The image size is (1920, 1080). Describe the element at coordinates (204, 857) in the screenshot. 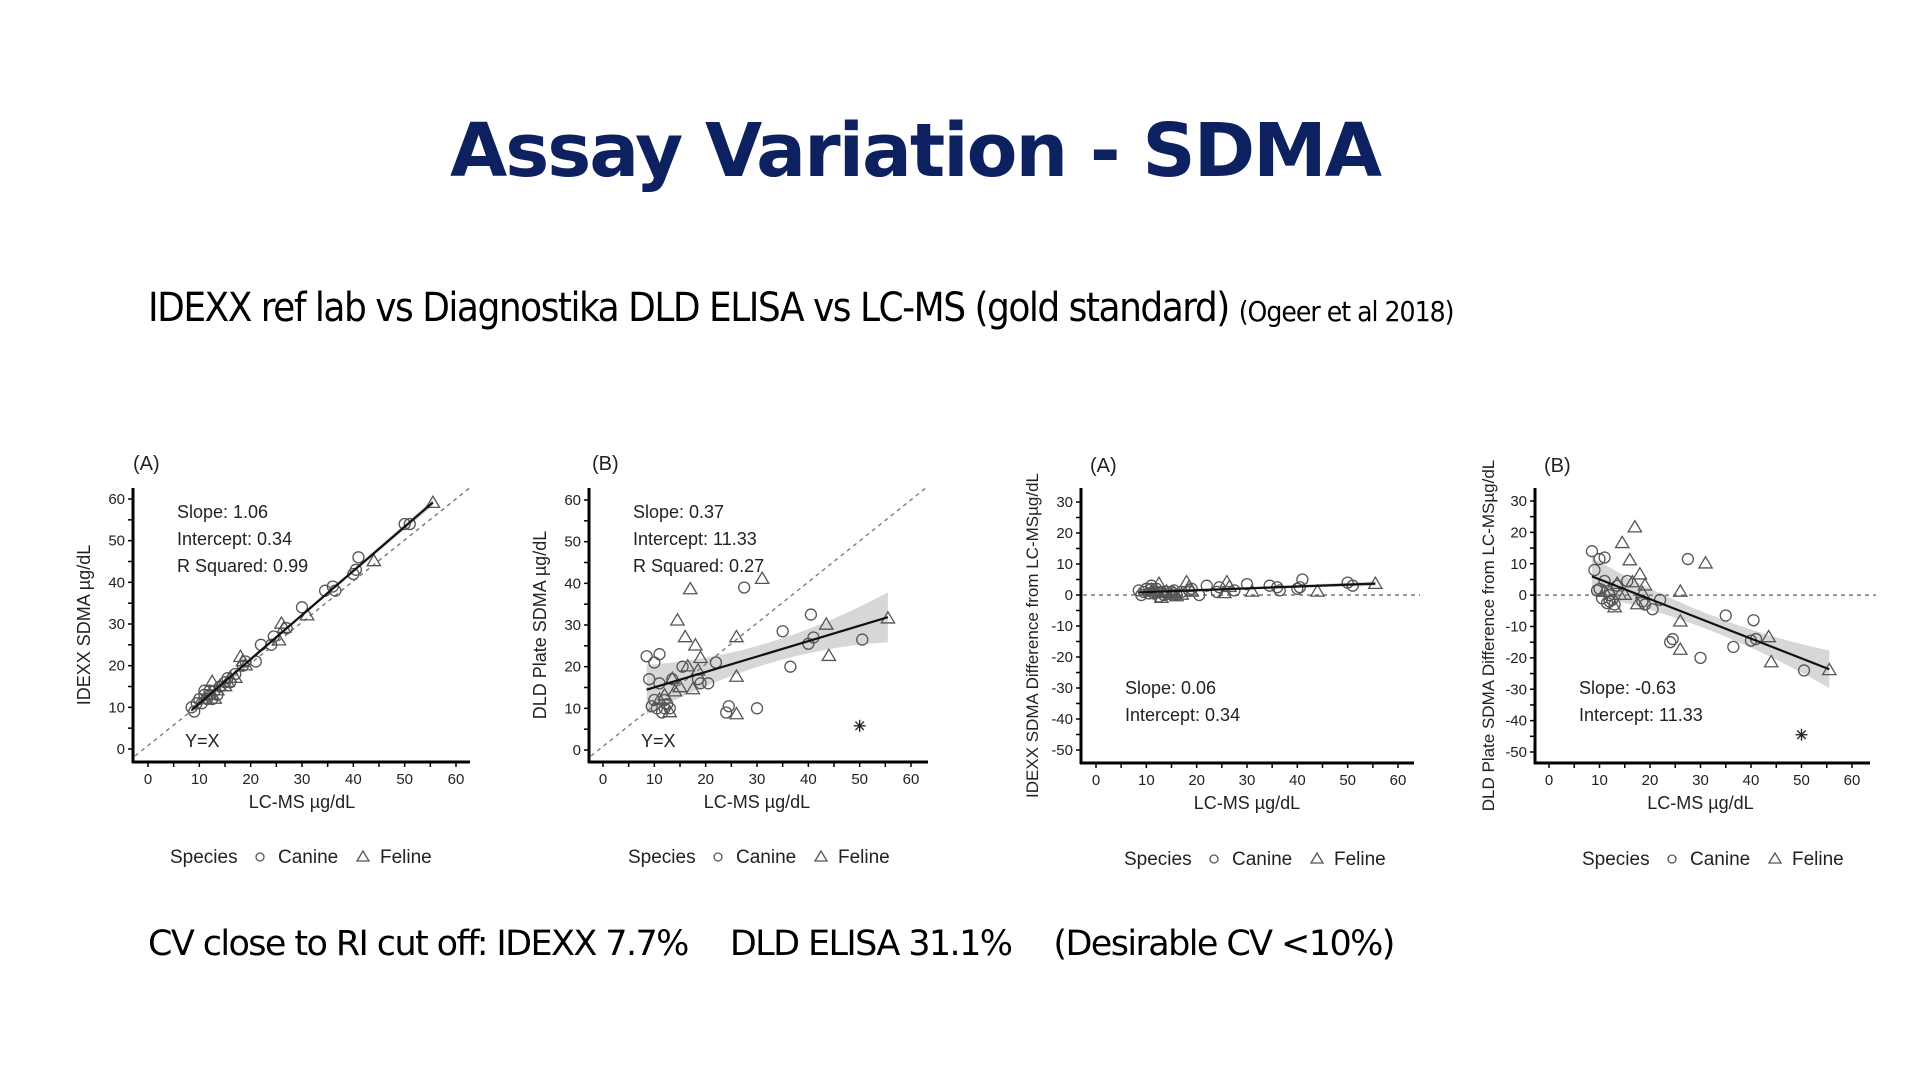

I see `legend-title: Species` at that location.